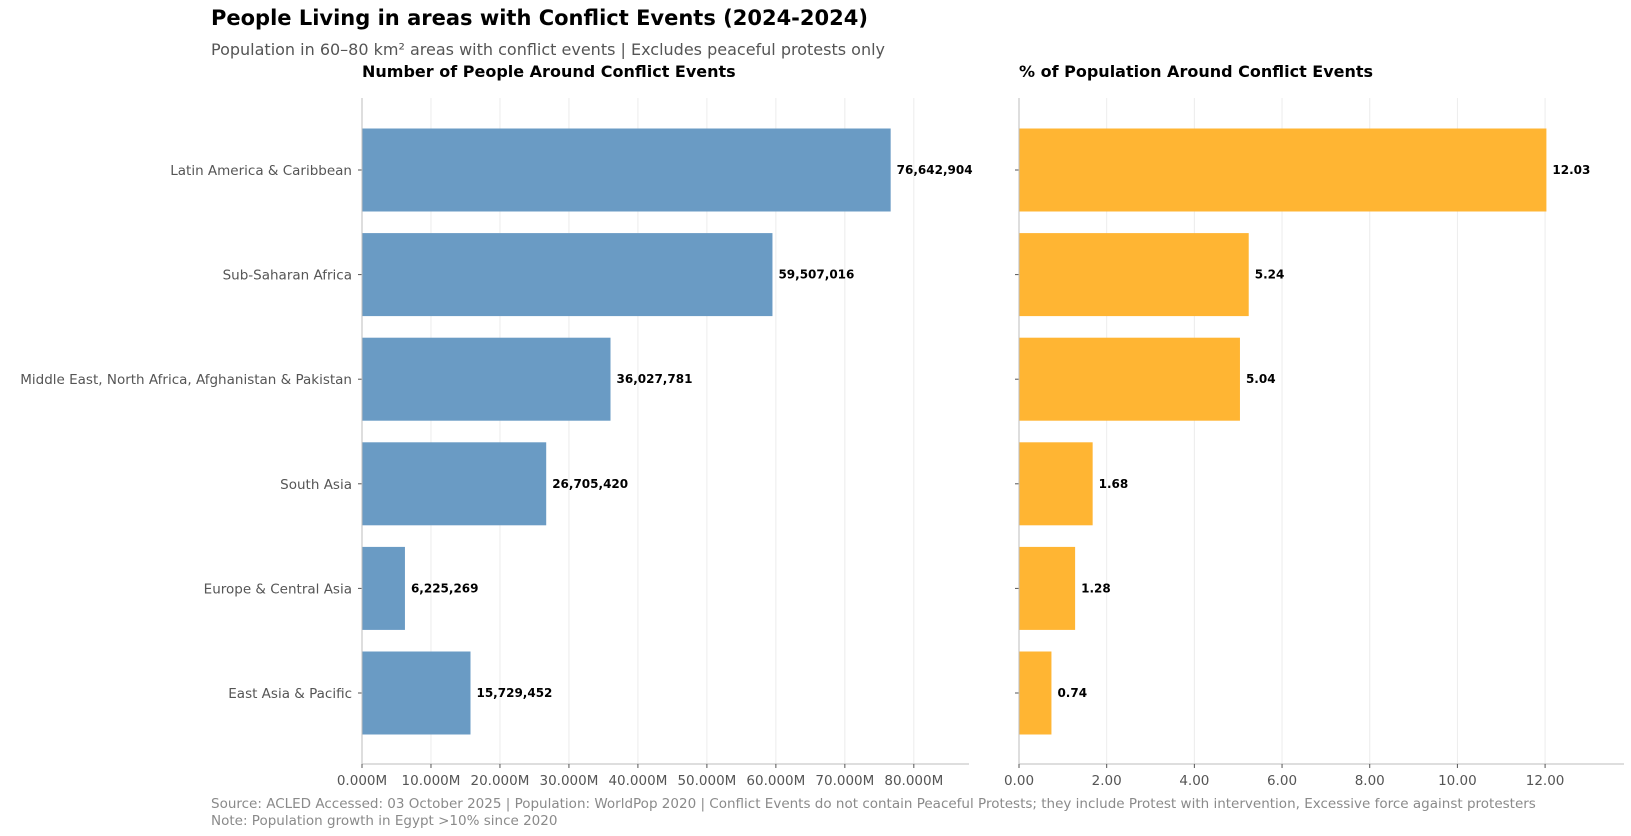  I want to click on percent-data-label: 12.03, so click(1571, 170).